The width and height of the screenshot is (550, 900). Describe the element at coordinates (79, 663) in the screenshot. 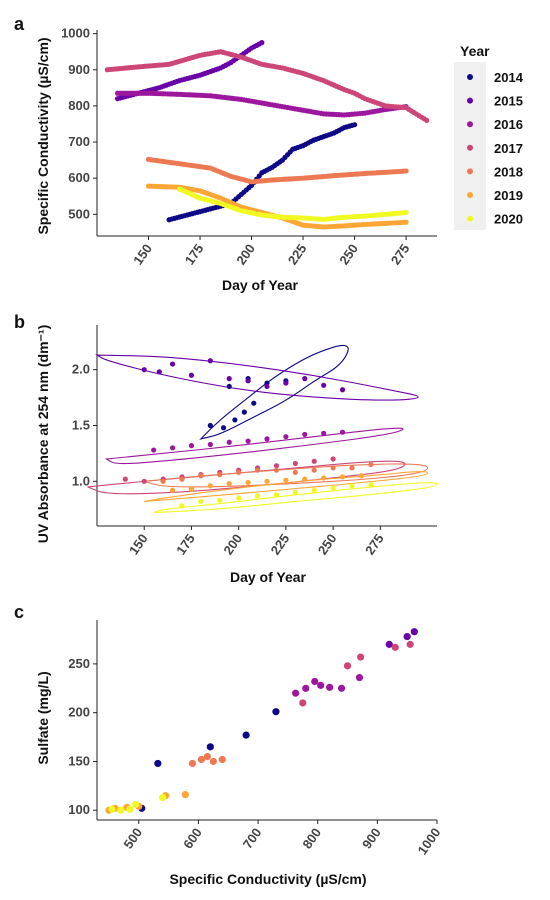

I see `panel-c-ytick-label: 250` at that location.